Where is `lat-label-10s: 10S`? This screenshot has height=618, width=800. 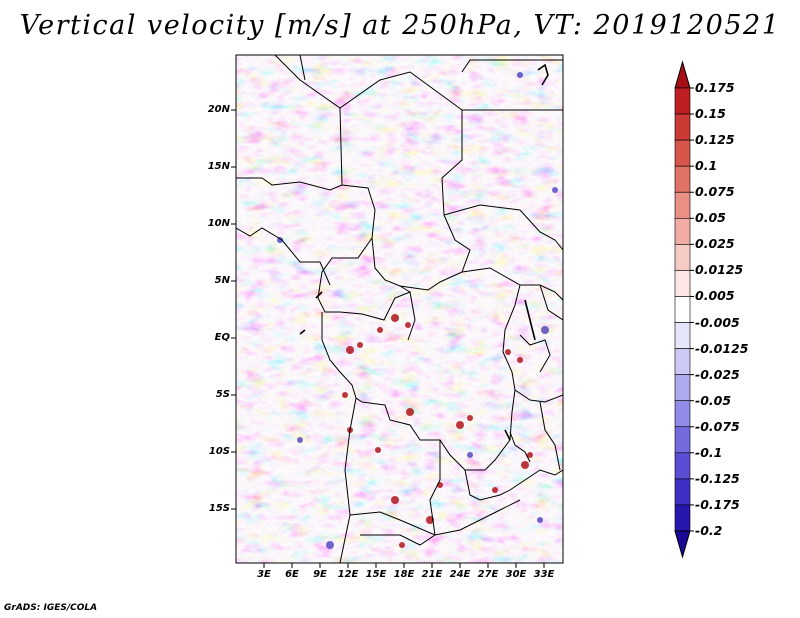 lat-label-10s: 10S is located at coordinates (219, 451).